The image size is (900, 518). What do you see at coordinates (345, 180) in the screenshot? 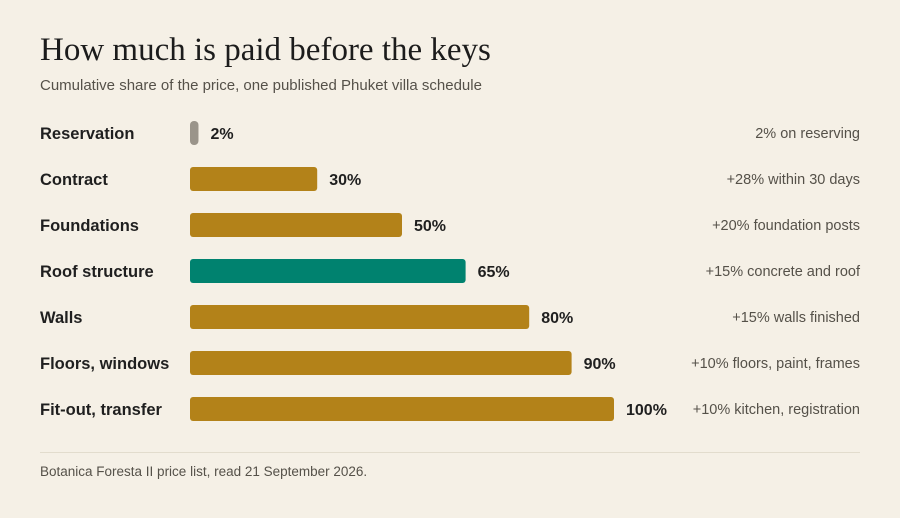
I see `value-label-contract: 30%` at bounding box center [345, 180].